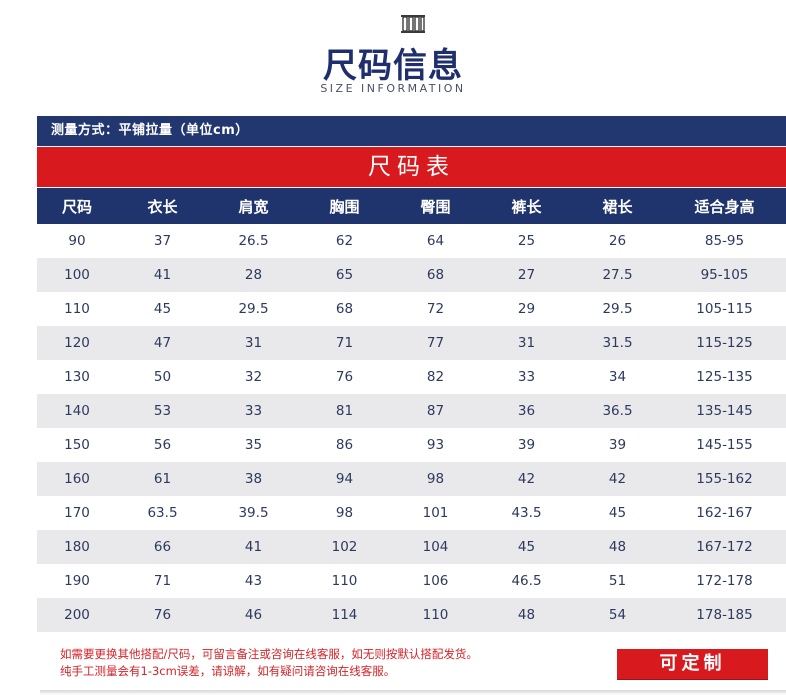  Describe the element at coordinates (253, 411) in the screenshot. I see `table-cell: 33` at that location.